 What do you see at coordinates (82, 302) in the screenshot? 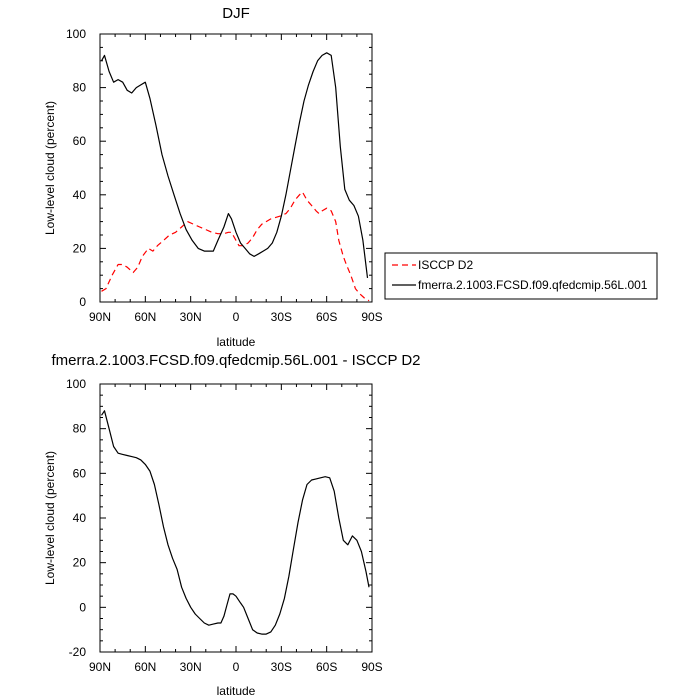
I see `top-y-tick-label: 0` at bounding box center [82, 302].